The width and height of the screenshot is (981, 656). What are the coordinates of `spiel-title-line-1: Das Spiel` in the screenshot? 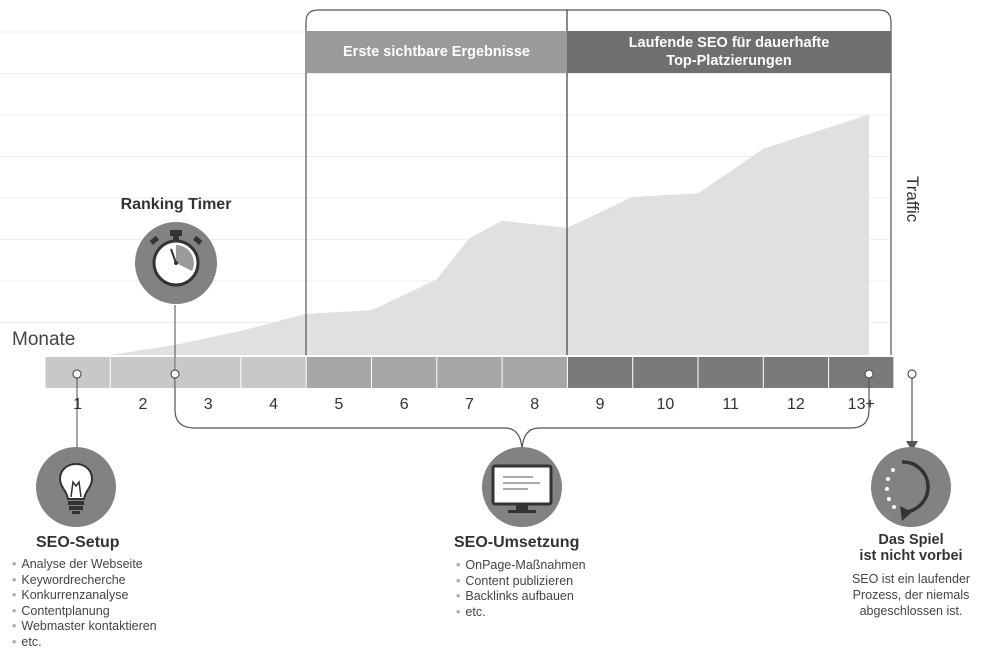 It's located at (911, 540).